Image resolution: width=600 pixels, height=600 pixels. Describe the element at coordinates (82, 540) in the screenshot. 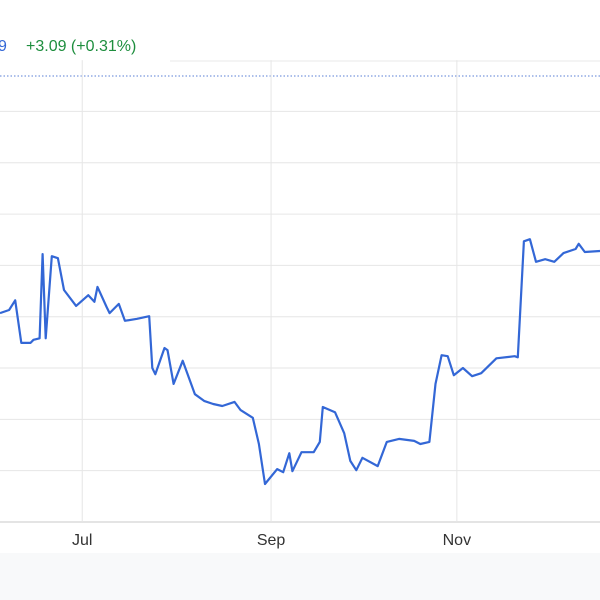

I see `x-tick-label: Jul` at that location.